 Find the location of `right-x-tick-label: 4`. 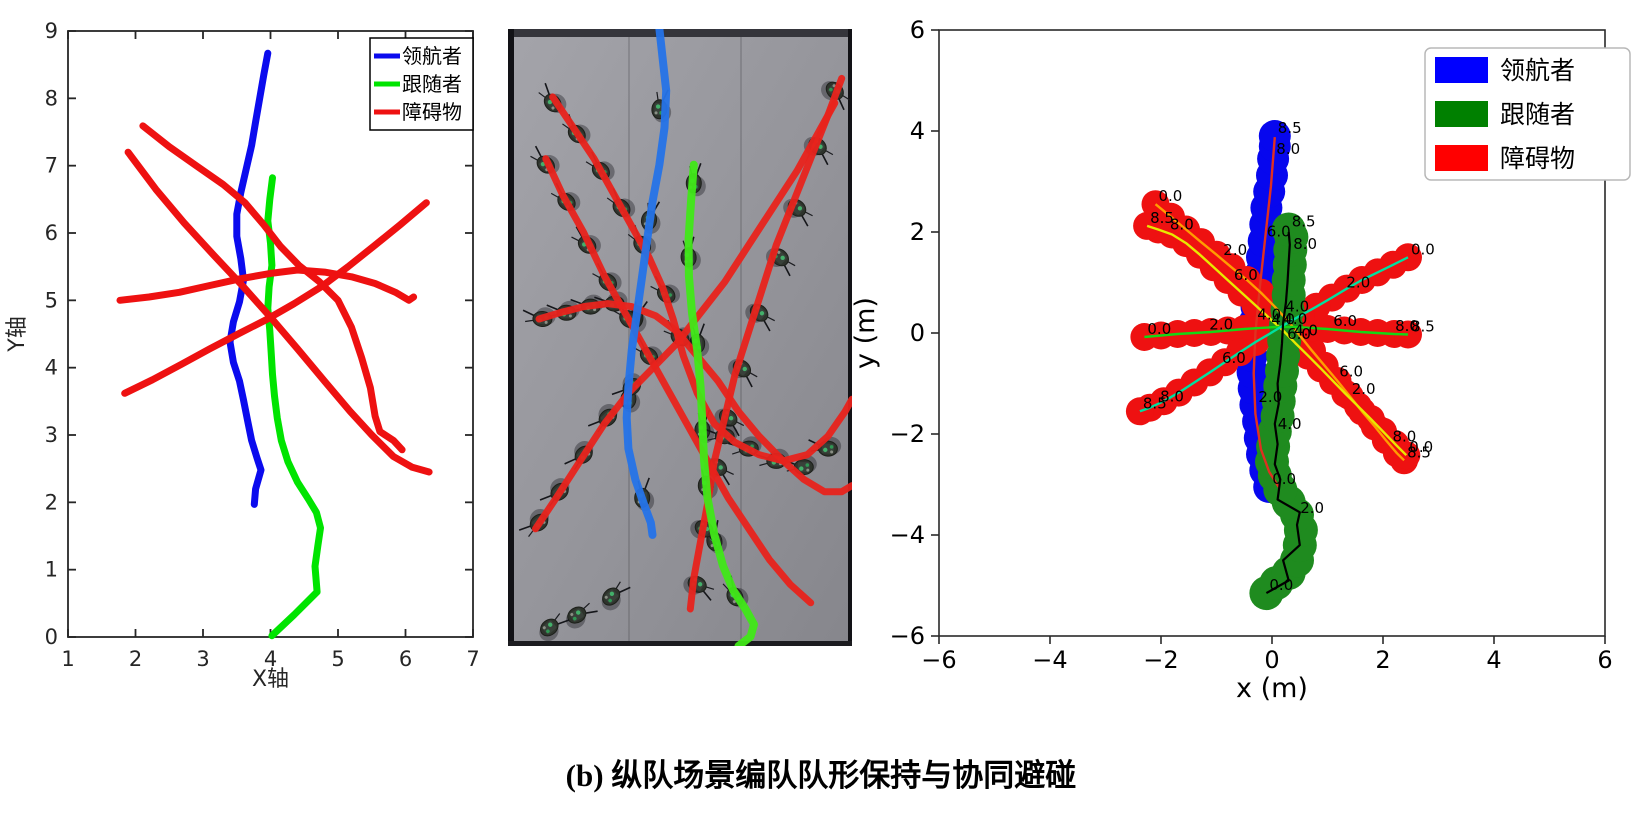

right-x-tick-label: 4 is located at coordinates (1493, 660).